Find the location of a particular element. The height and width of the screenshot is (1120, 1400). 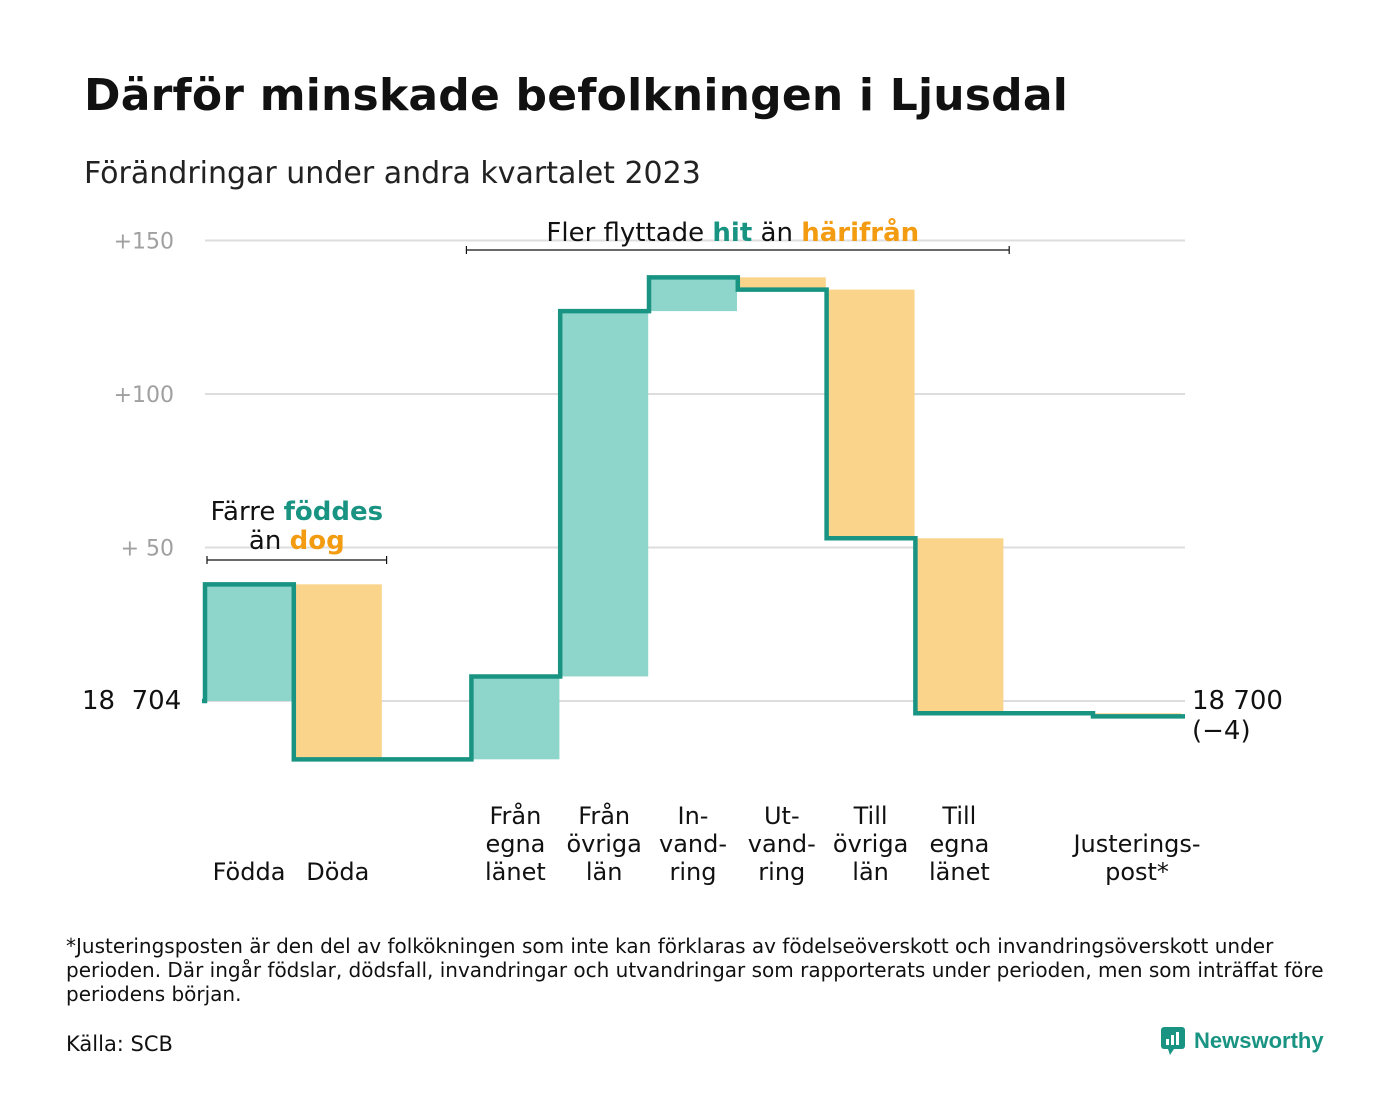

newsworthy-logo: Newsworthy is located at coordinates (1242, 1041).